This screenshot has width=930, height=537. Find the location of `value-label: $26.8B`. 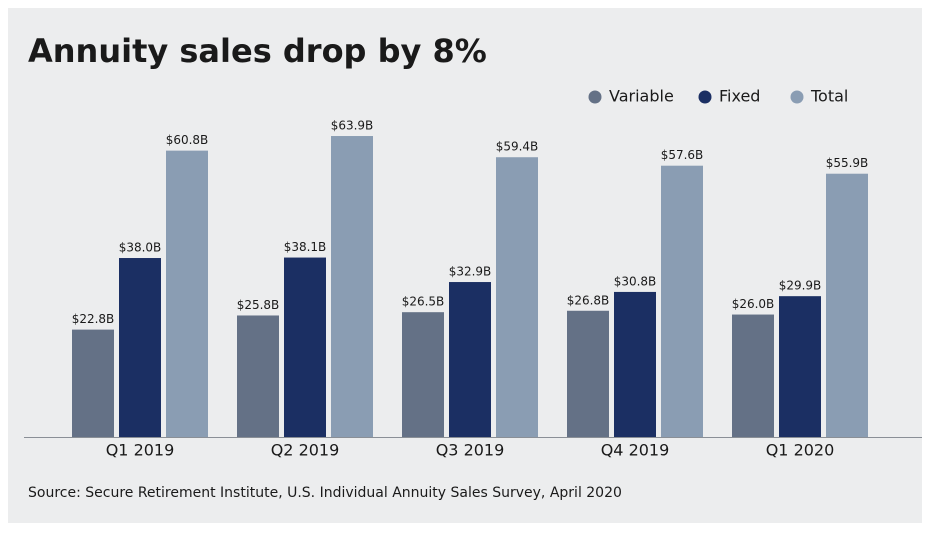

value-label: $26.8B is located at coordinates (588, 300).